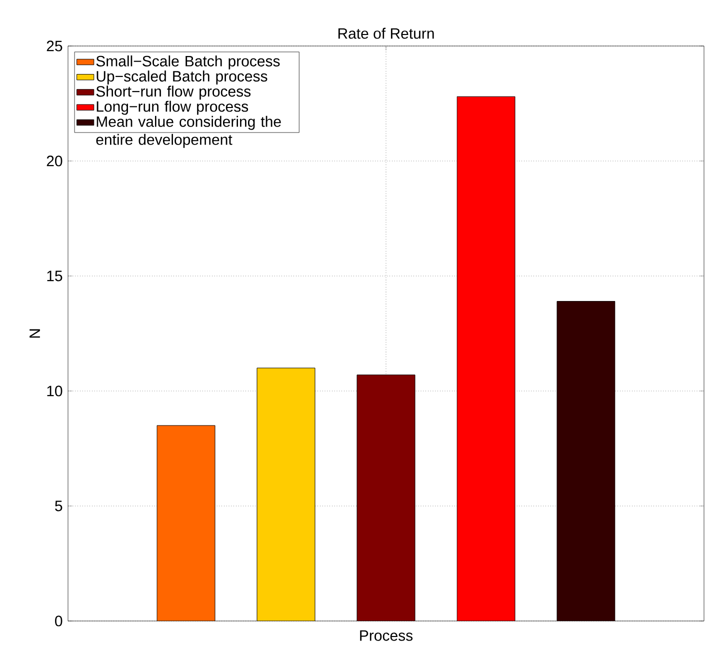 The width and height of the screenshot is (710, 645). What do you see at coordinates (54, 46) in the screenshot?
I see `y-tick-label: 25` at bounding box center [54, 46].